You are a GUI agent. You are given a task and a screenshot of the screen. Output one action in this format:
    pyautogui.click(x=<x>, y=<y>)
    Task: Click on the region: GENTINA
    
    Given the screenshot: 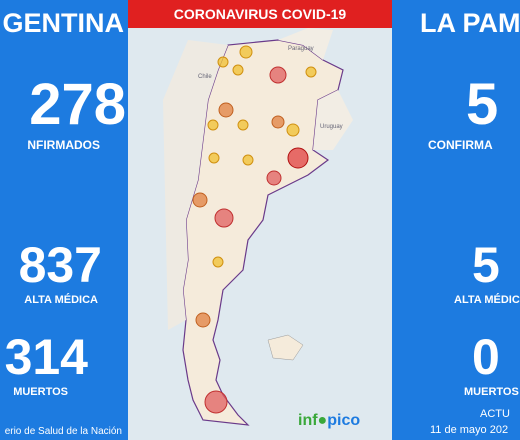 What is the action you would take?
    pyautogui.click(x=63, y=23)
    